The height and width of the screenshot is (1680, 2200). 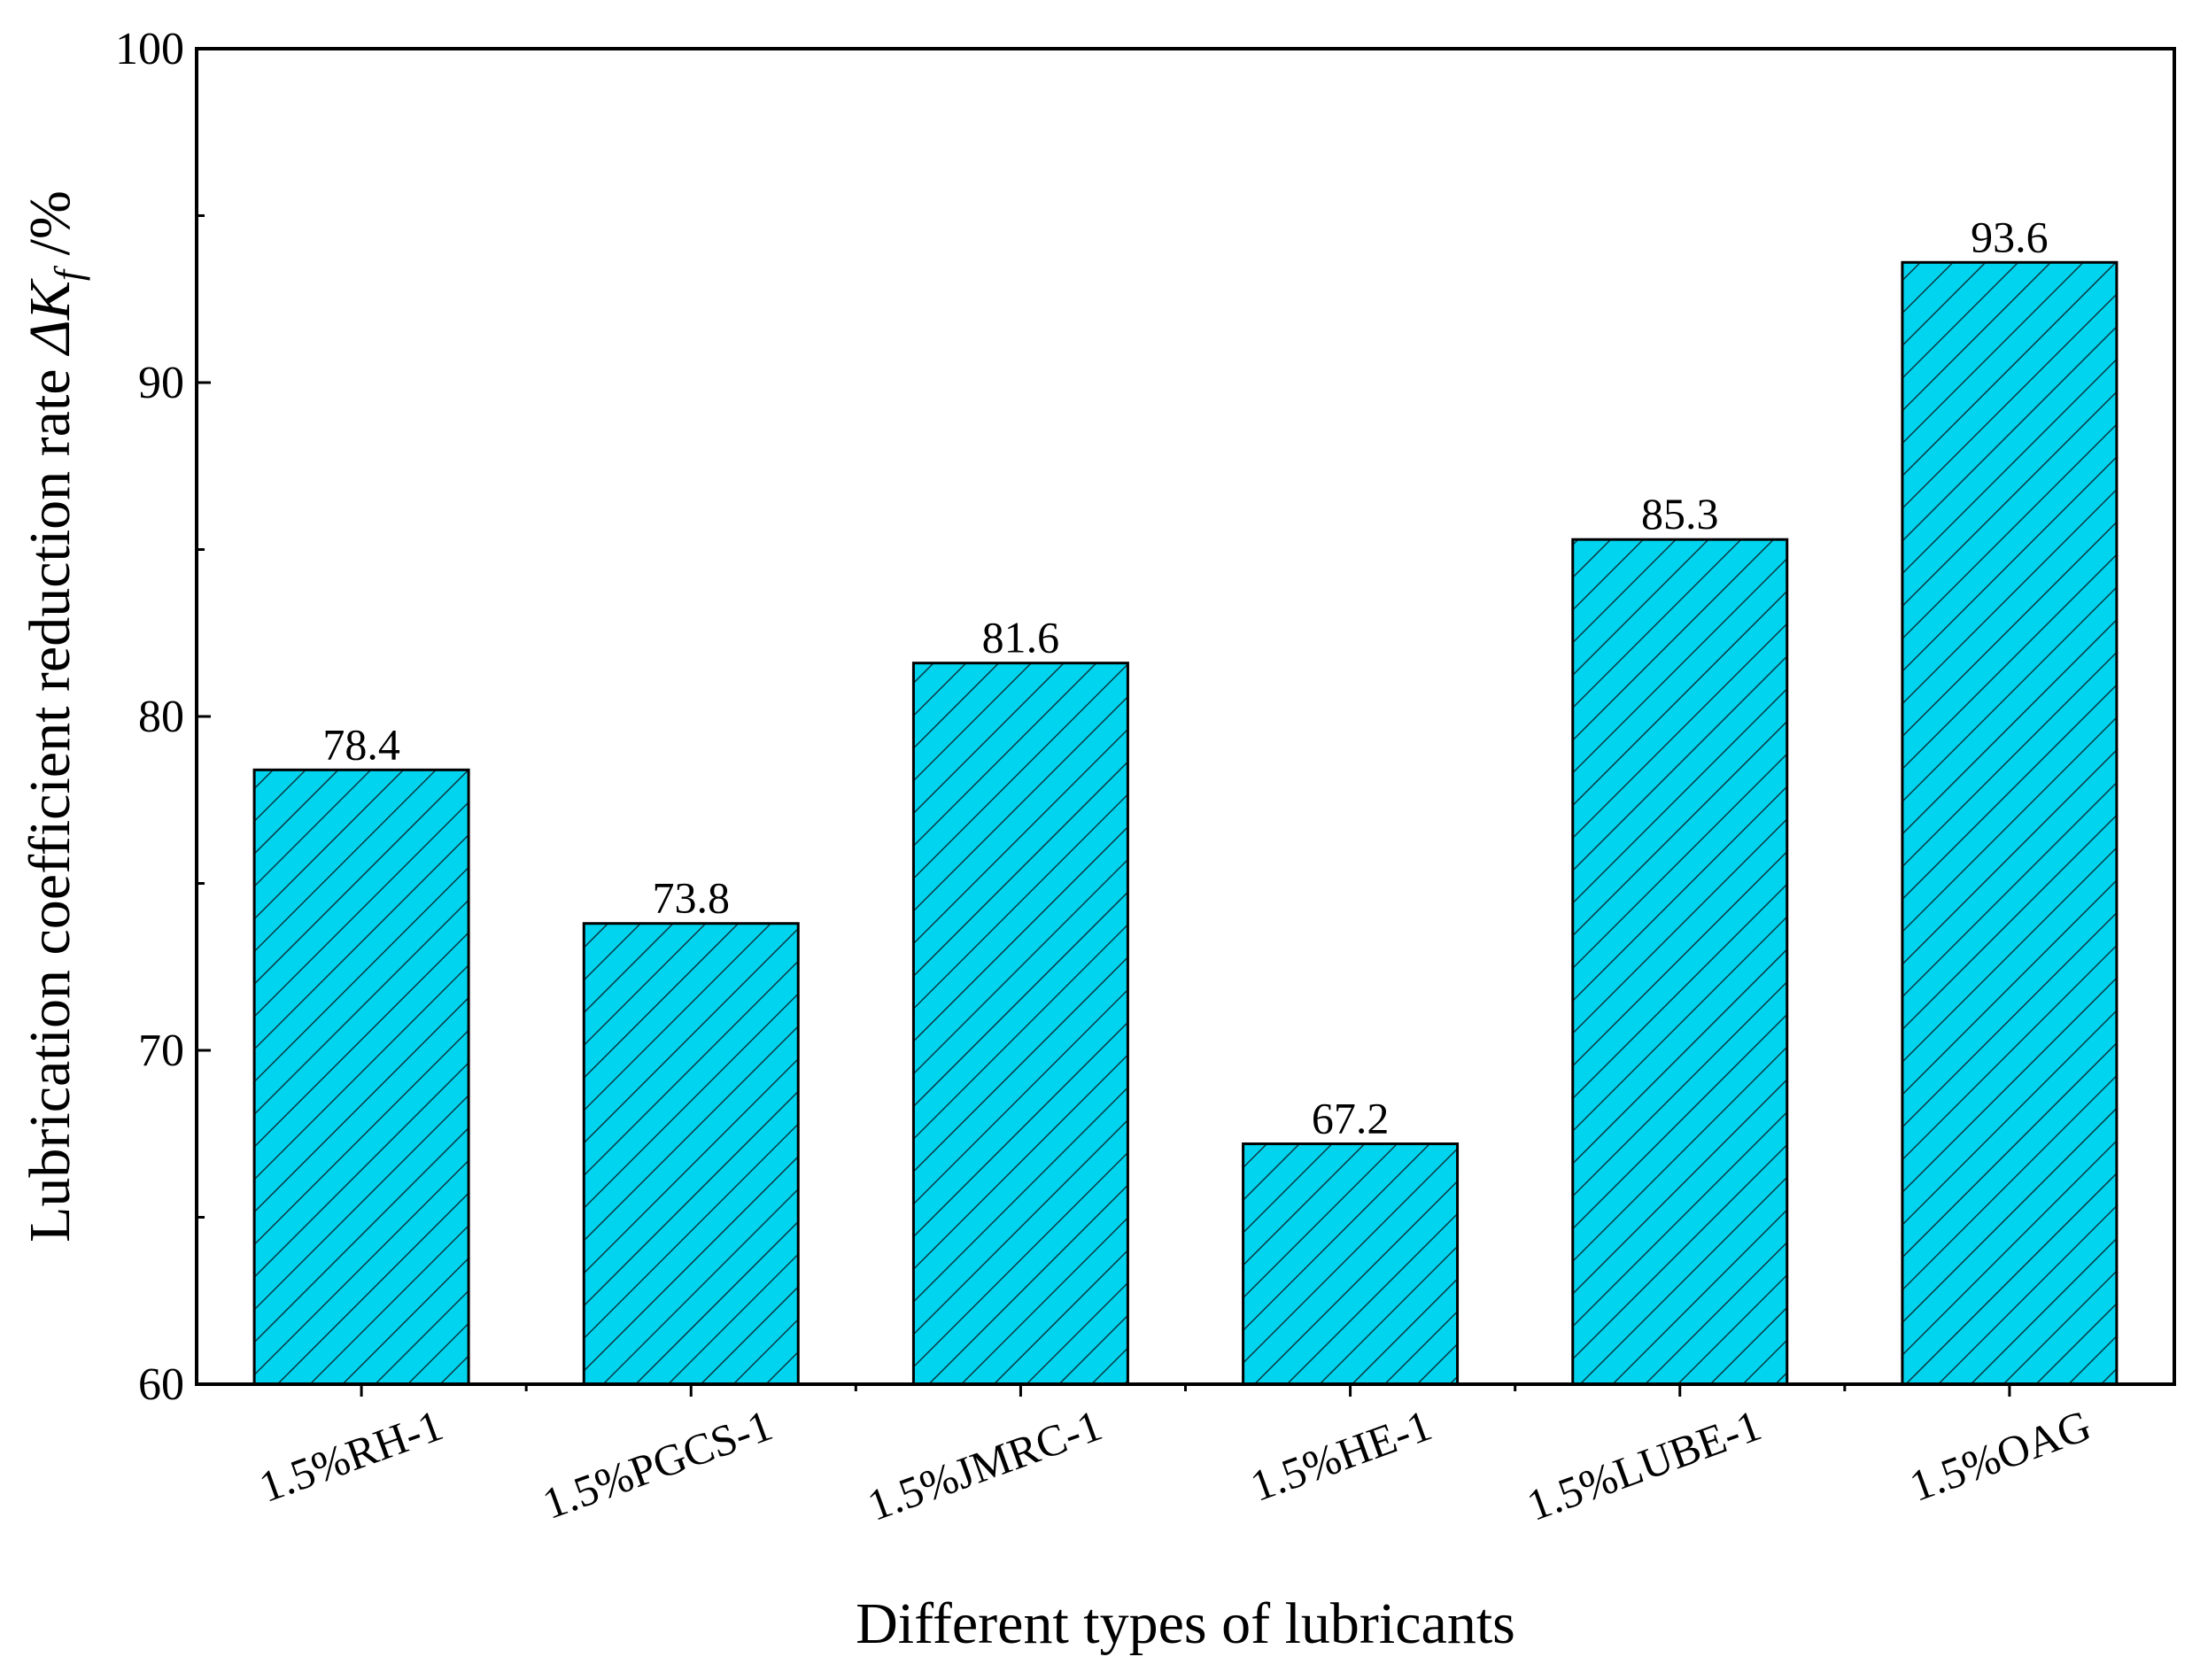 I want to click on x-category-label: 1.5%PGCS-1, so click(x=657, y=1464).